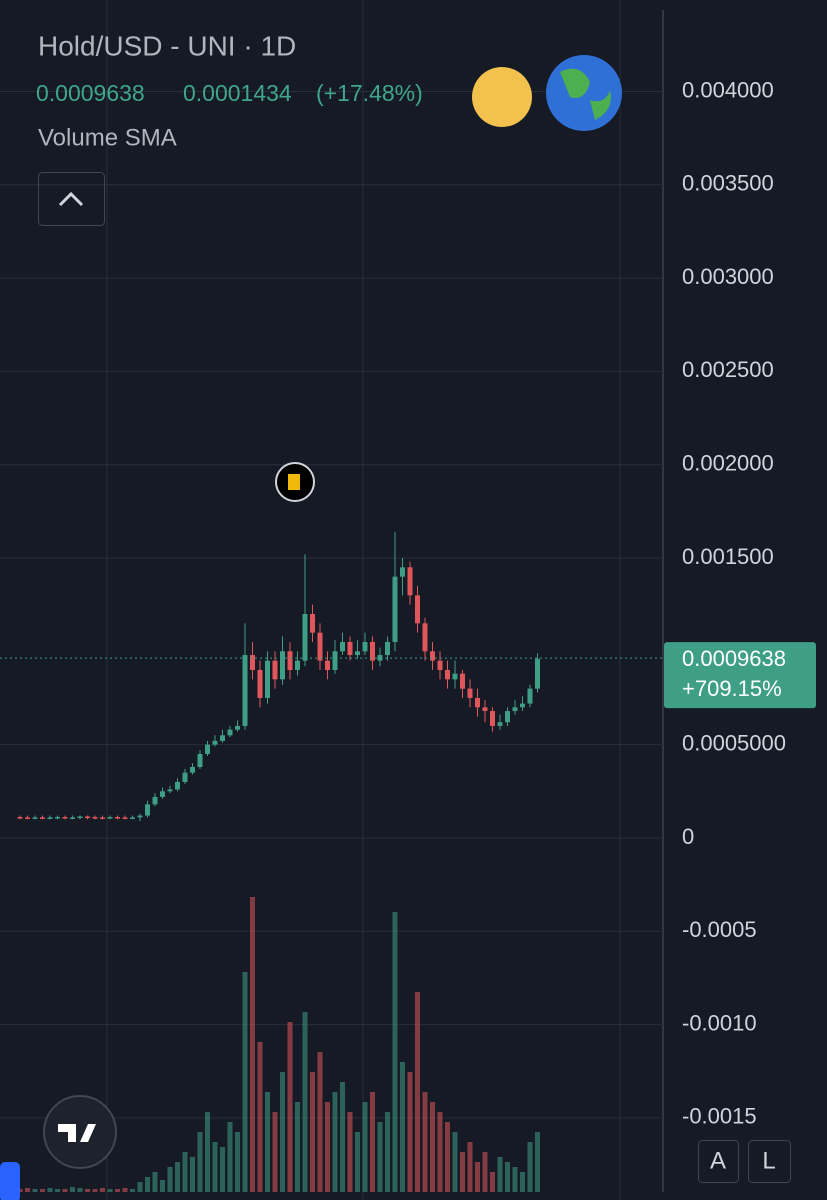 The width and height of the screenshot is (827, 1200). I want to click on last-price: 0.0009638, so click(90, 93).